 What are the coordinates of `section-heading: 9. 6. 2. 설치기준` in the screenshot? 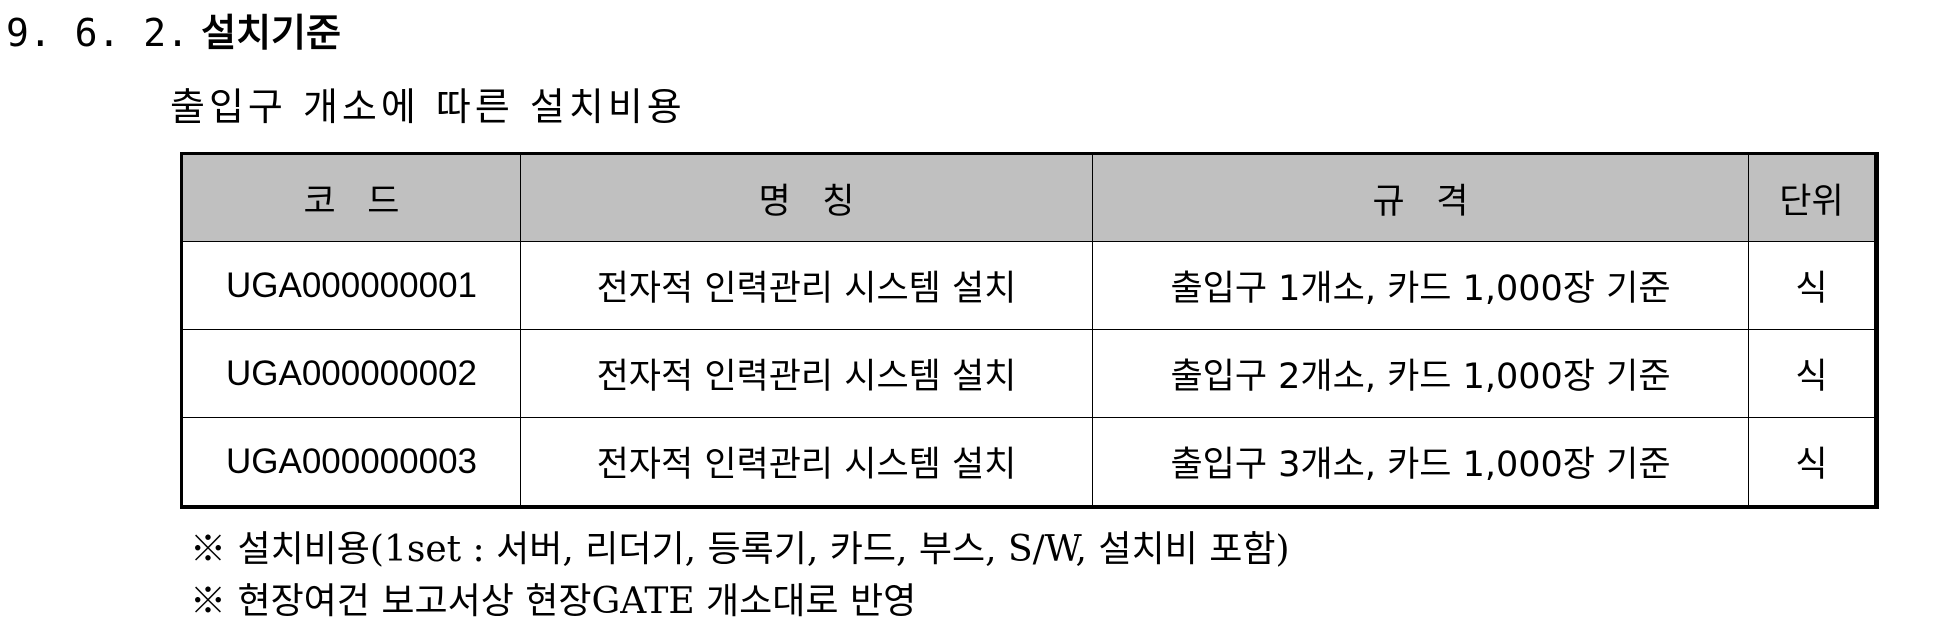 It's located at (173, 33).